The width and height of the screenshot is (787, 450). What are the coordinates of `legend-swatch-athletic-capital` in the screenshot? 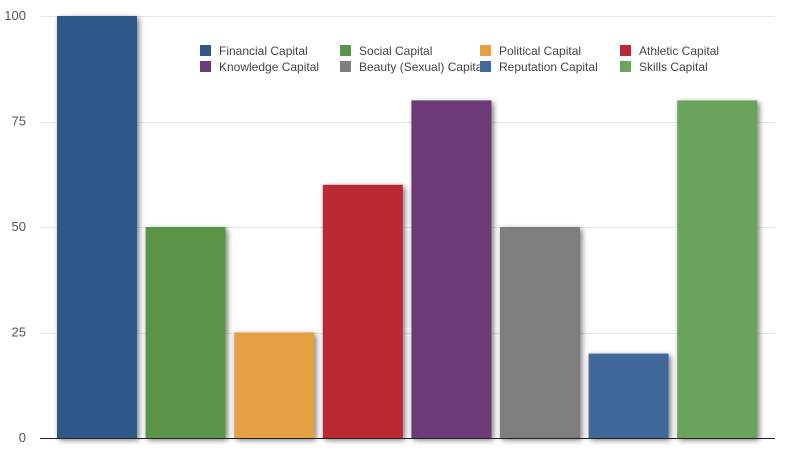 It's located at (625, 50).